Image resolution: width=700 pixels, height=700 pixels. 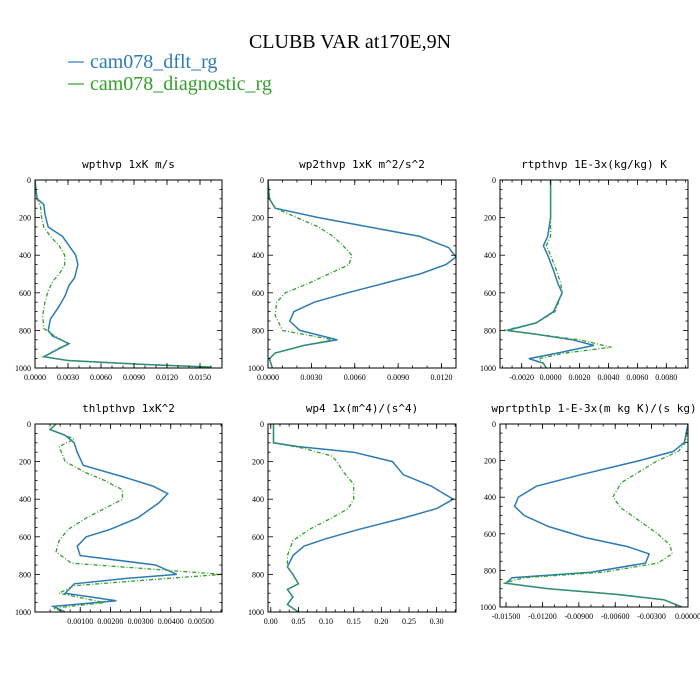 What do you see at coordinates (666, 377) in the screenshot?
I see `x-tick-label: 0.0080` at bounding box center [666, 377].